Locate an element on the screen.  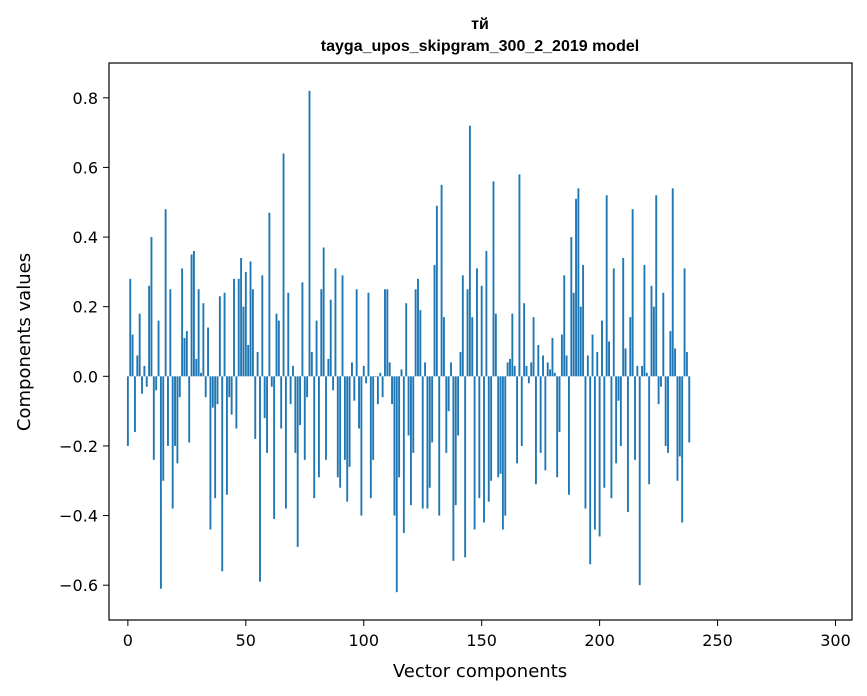
chart-title-line-2: tayga_upos_skipgram_300_2_2019 model is located at coordinates (480, 46).